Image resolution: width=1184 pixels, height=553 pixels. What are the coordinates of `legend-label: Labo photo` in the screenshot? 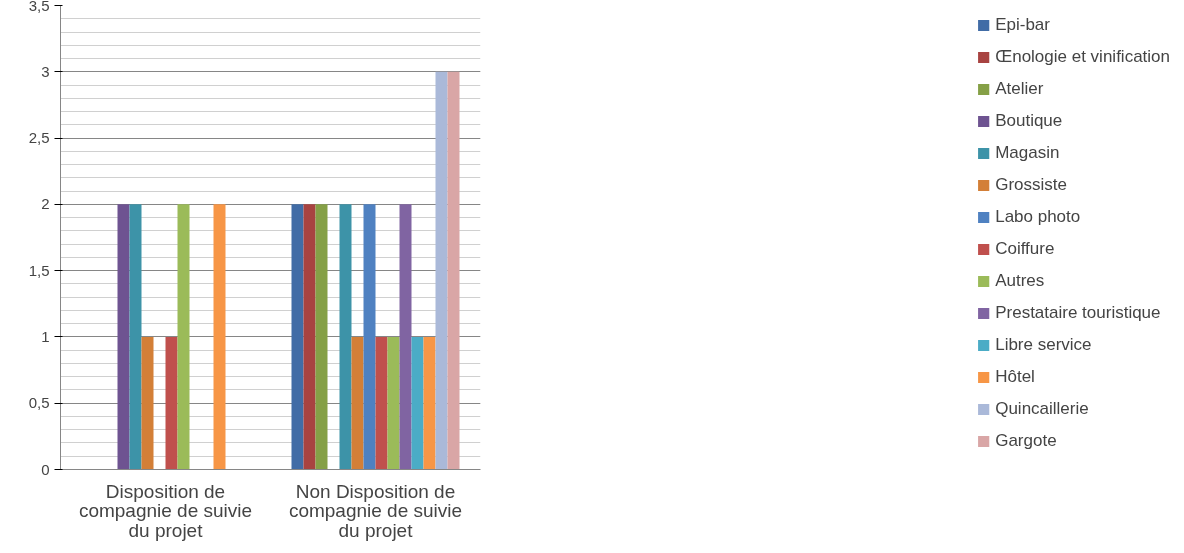 It's located at (1038, 217).